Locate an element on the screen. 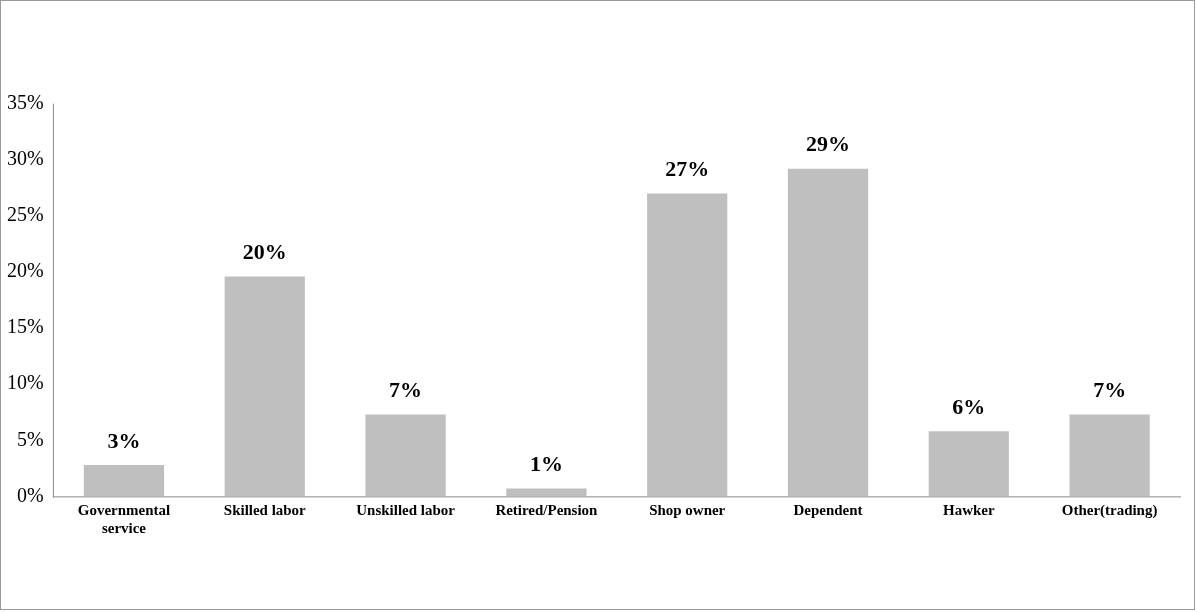  y-tick-label: 5% is located at coordinates (30, 438).